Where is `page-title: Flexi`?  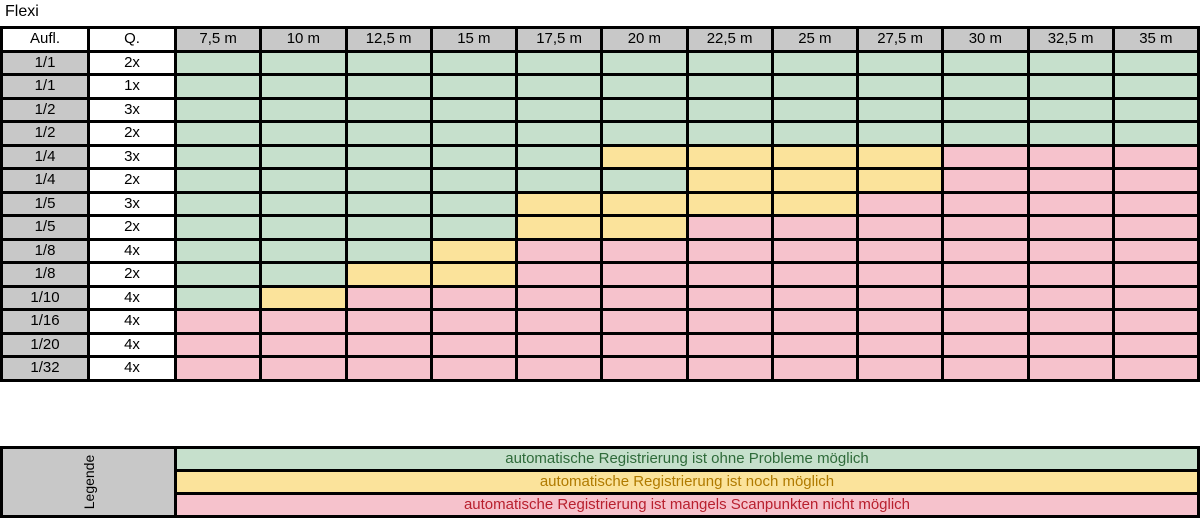
page-title: Flexi is located at coordinates (22, 11).